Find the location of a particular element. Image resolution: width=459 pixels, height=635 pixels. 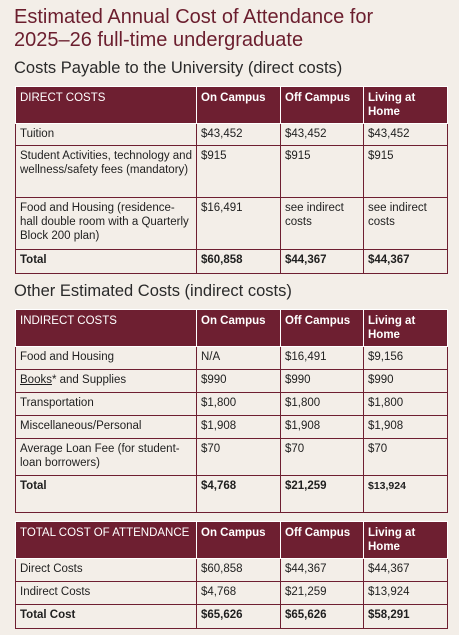

table-row: Tuition $43,452 $43,452 $43,452 is located at coordinates (231, 134).